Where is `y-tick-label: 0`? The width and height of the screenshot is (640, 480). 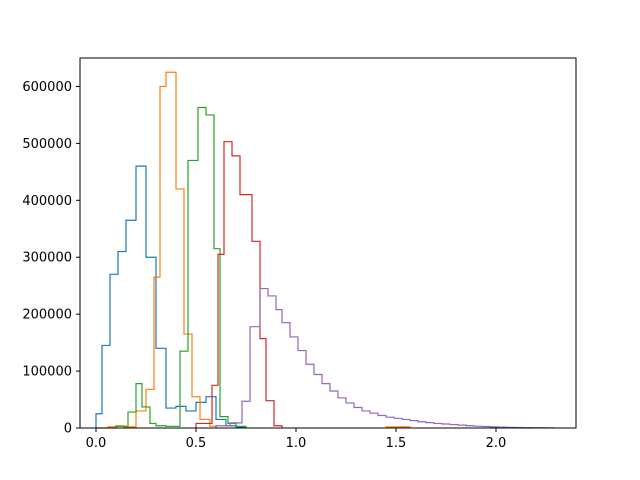
y-tick-label: 0 is located at coordinates (68, 429).